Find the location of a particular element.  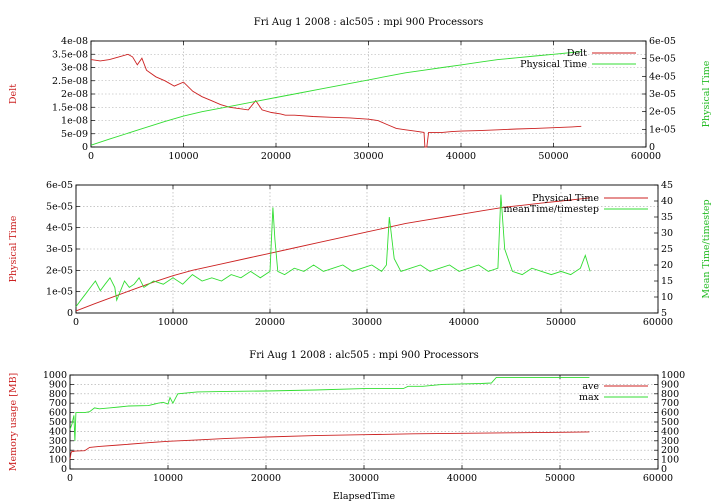

series-line-physical-time is located at coordinates (336, 98).